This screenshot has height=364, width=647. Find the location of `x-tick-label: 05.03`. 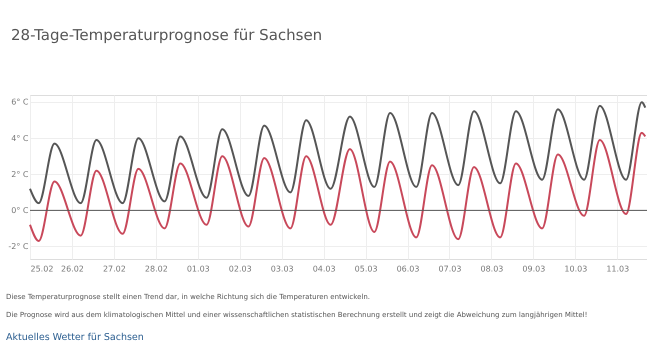

x-tick-label: 05.03 is located at coordinates (366, 269).